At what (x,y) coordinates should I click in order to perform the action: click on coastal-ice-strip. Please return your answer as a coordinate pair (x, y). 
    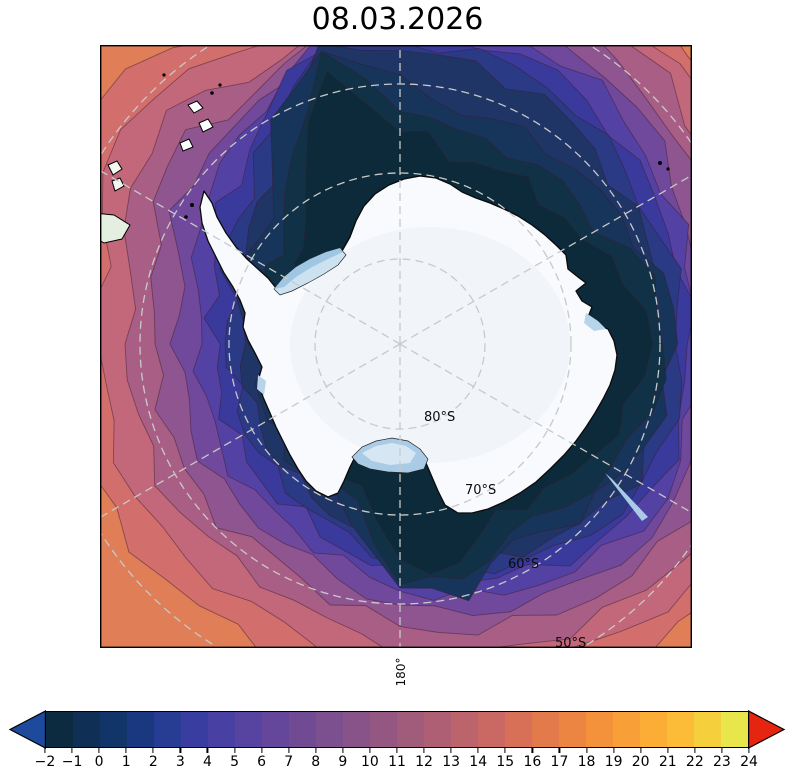
    Looking at the image, I should click on (261, 385).